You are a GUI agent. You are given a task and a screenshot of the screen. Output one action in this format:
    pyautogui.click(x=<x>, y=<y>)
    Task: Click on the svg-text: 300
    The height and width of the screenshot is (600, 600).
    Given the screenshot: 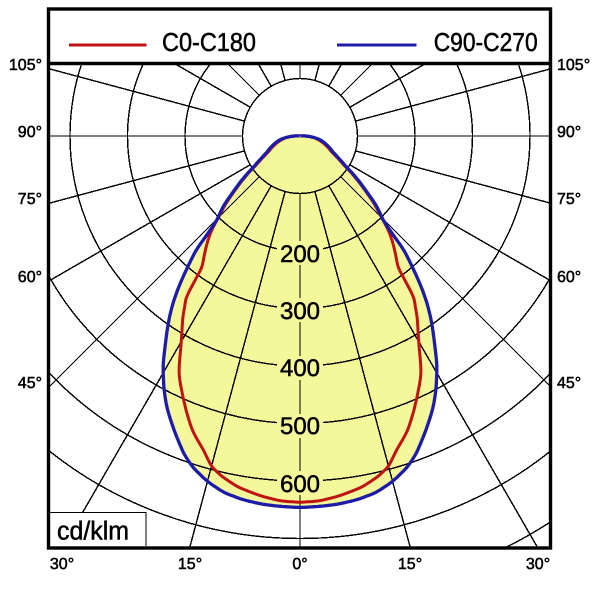 What is the action you would take?
    pyautogui.click(x=300, y=311)
    